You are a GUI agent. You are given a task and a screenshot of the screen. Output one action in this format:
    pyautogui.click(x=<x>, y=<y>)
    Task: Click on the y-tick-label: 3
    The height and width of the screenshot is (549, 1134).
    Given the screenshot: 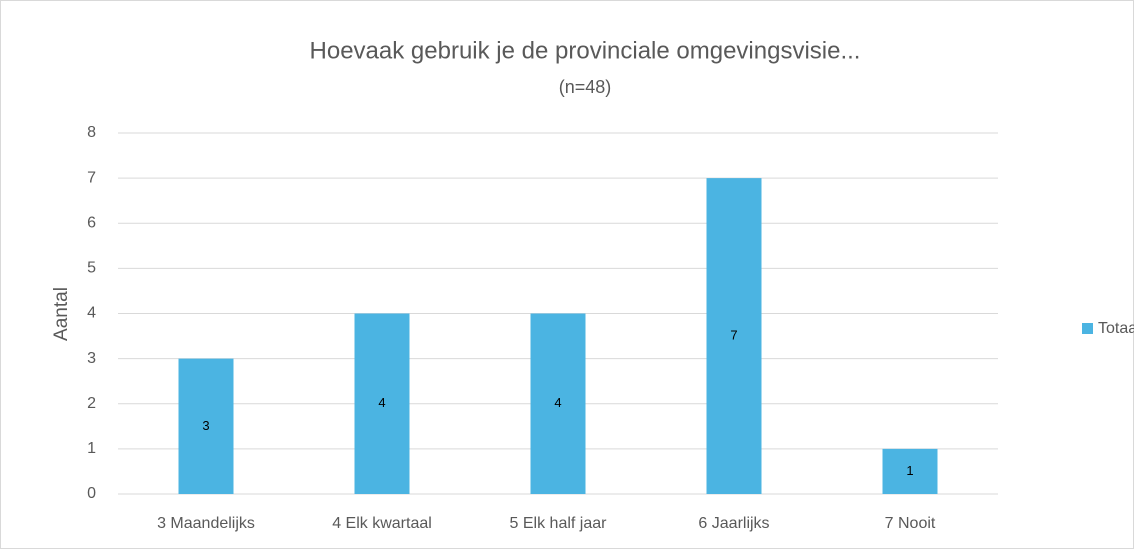 What is the action you would take?
    pyautogui.click(x=91, y=358)
    